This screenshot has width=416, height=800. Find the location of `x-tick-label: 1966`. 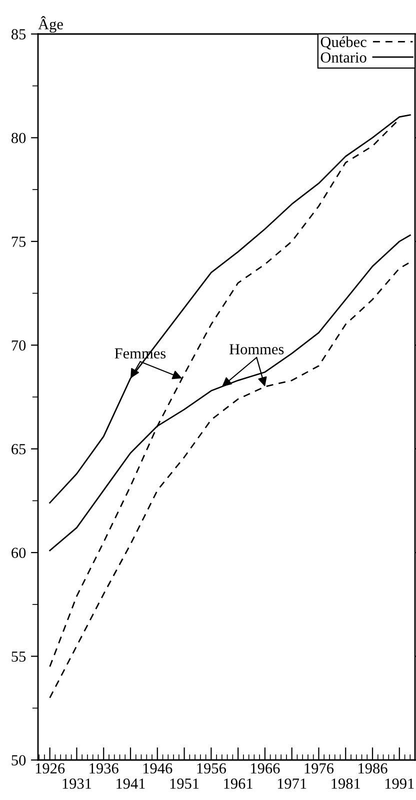

x-tick-label: 1966 is located at coordinates (265, 768).